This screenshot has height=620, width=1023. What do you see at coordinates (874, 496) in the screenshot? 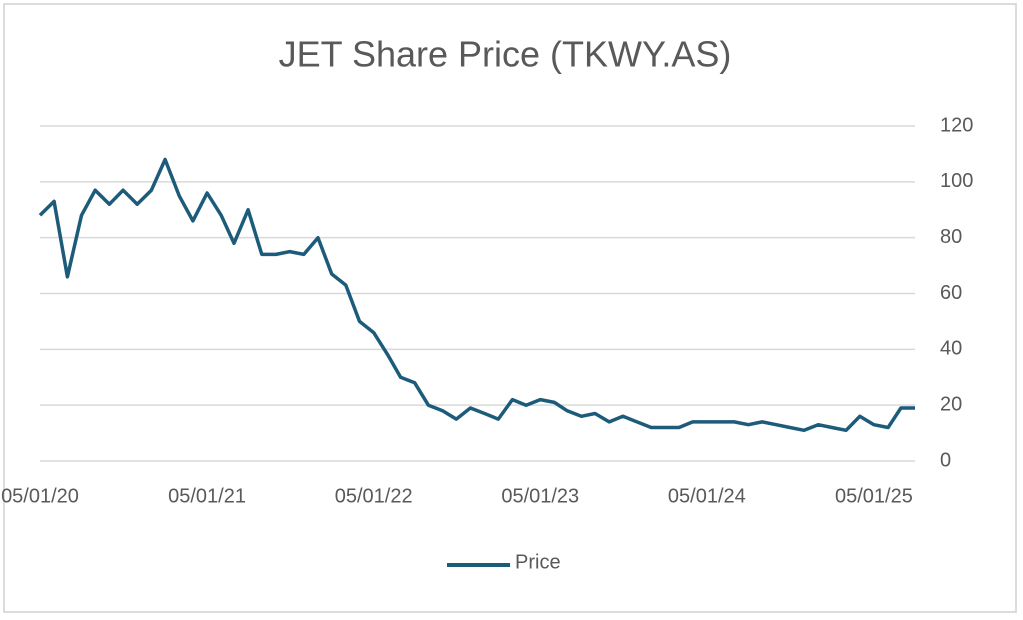
I see `x-tick-label: 05/01/25` at bounding box center [874, 496].